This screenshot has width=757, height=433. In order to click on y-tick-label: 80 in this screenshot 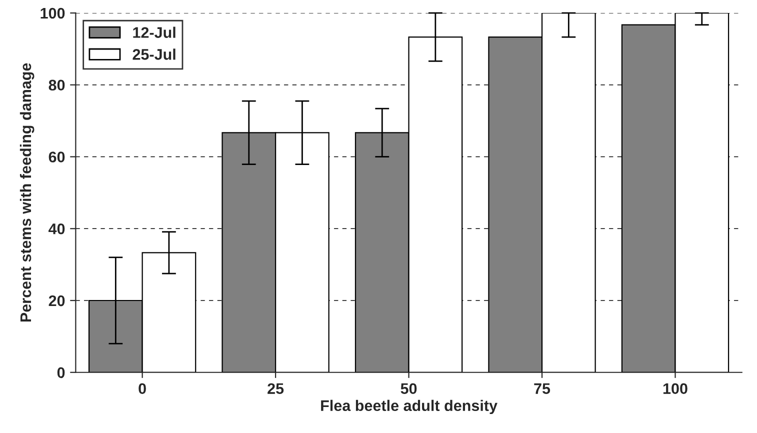, I will do `click(56, 85)`.